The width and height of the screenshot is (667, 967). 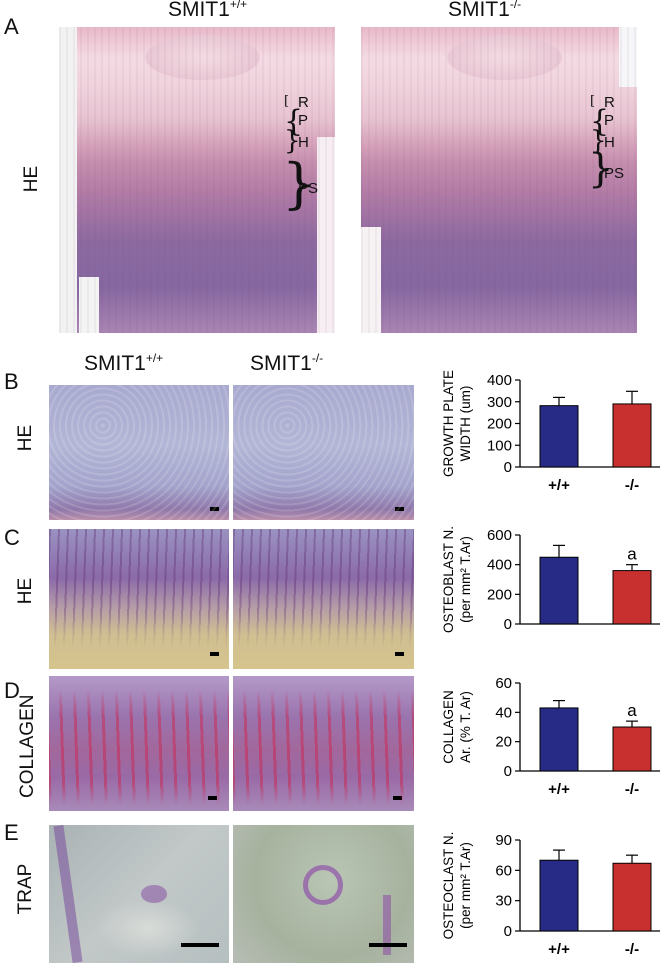 I want to click on histology-image-a-wildtype, so click(x=197, y=180).